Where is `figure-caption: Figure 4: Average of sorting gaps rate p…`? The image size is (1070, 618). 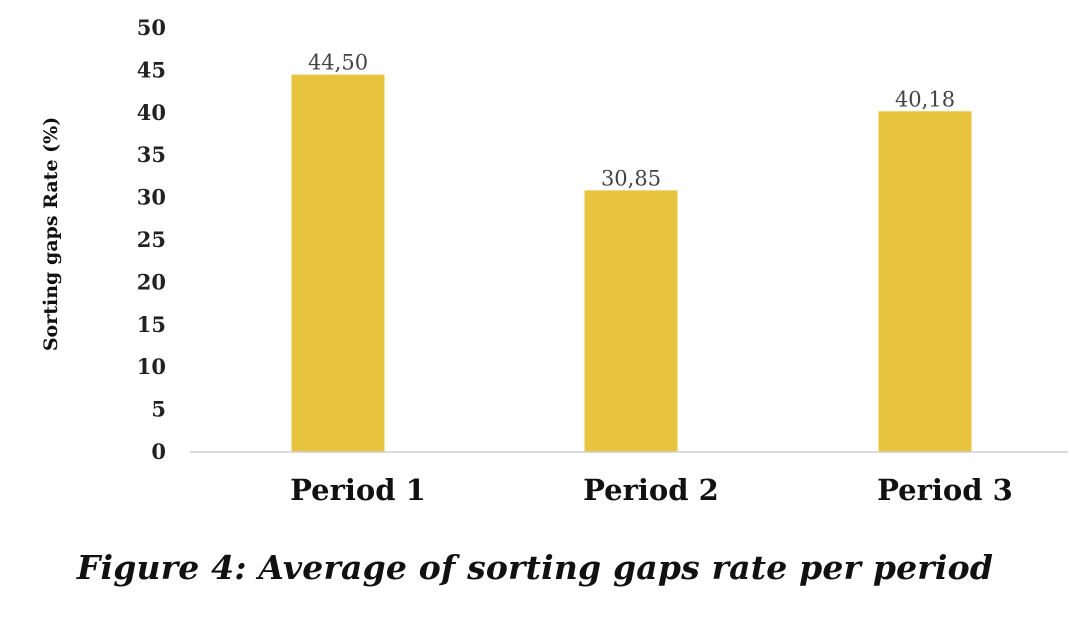 figure-caption: Figure 4: Average of sorting gaps rate p… is located at coordinates (535, 567).